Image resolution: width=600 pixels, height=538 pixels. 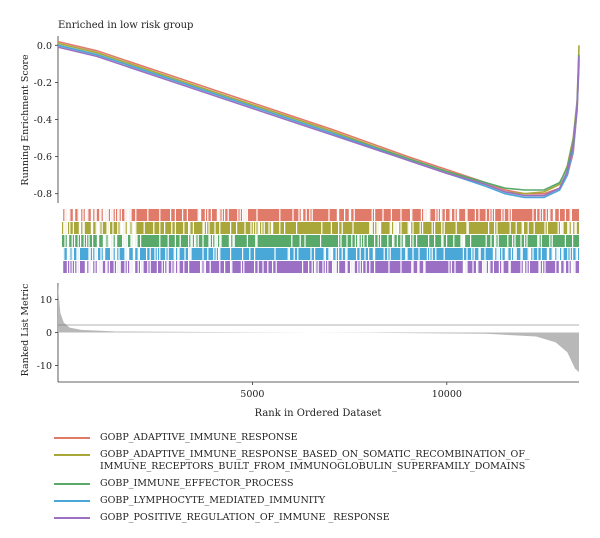 What do you see at coordinates (44, 366) in the screenshot?
I see `bottom-y-tick-label: -10` at bounding box center [44, 366].